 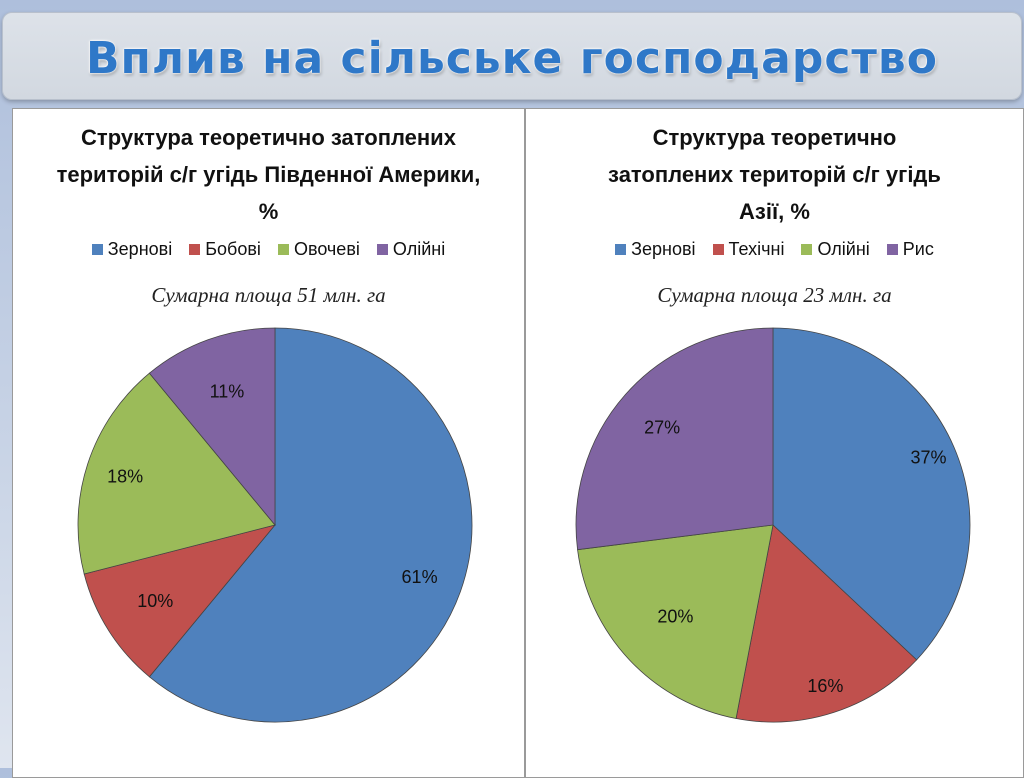 I want to click on data-label: 37%, so click(x=928, y=458).